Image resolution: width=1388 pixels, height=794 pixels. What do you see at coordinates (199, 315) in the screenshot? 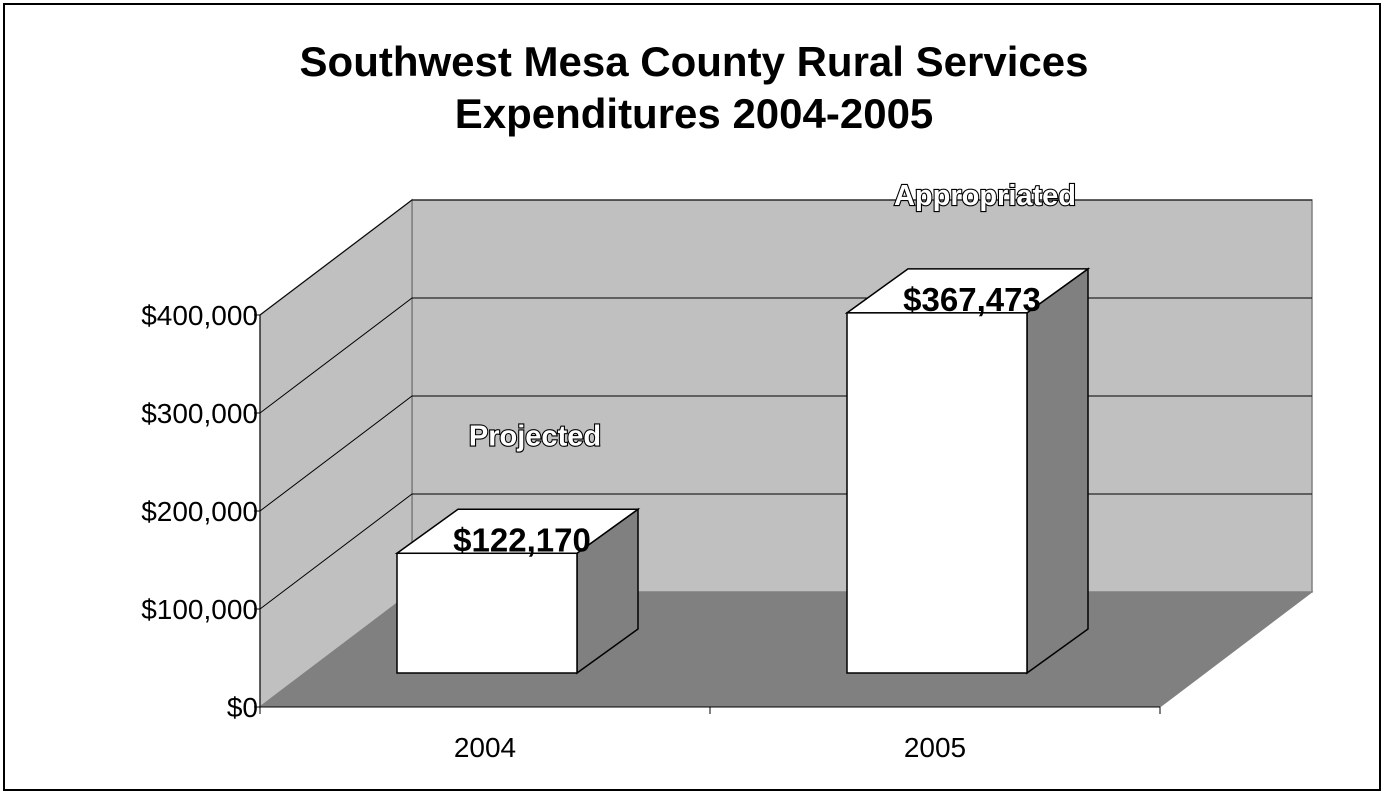
I see `y-tick-label: $400,000` at bounding box center [199, 315].